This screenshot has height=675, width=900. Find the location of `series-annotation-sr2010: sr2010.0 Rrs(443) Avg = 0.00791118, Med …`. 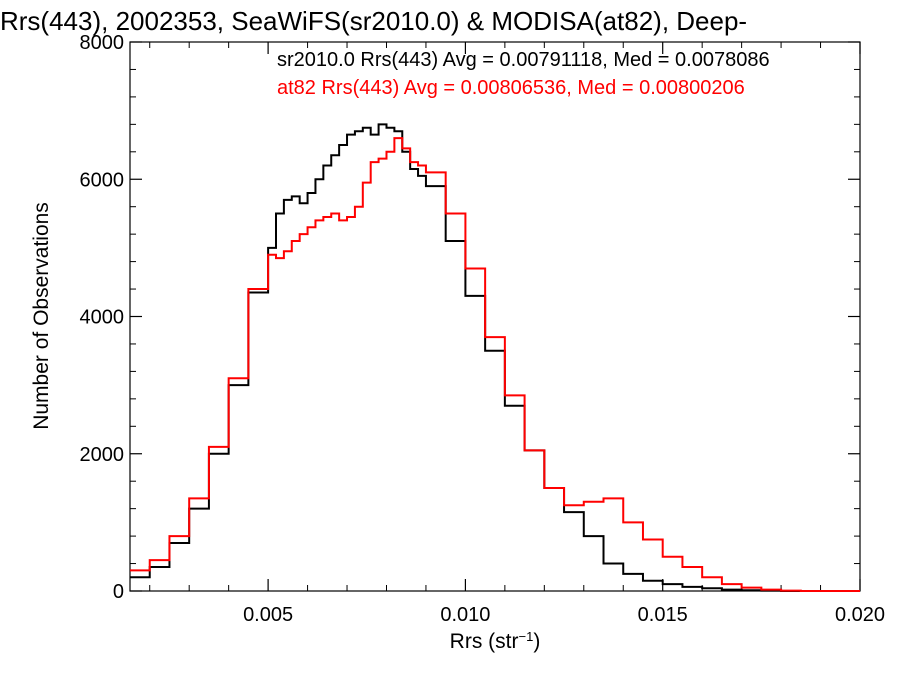

series-annotation-sr2010: sr2010.0 Rrs(443) Avg = 0.00791118, Med … is located at coordinates (523, 60).